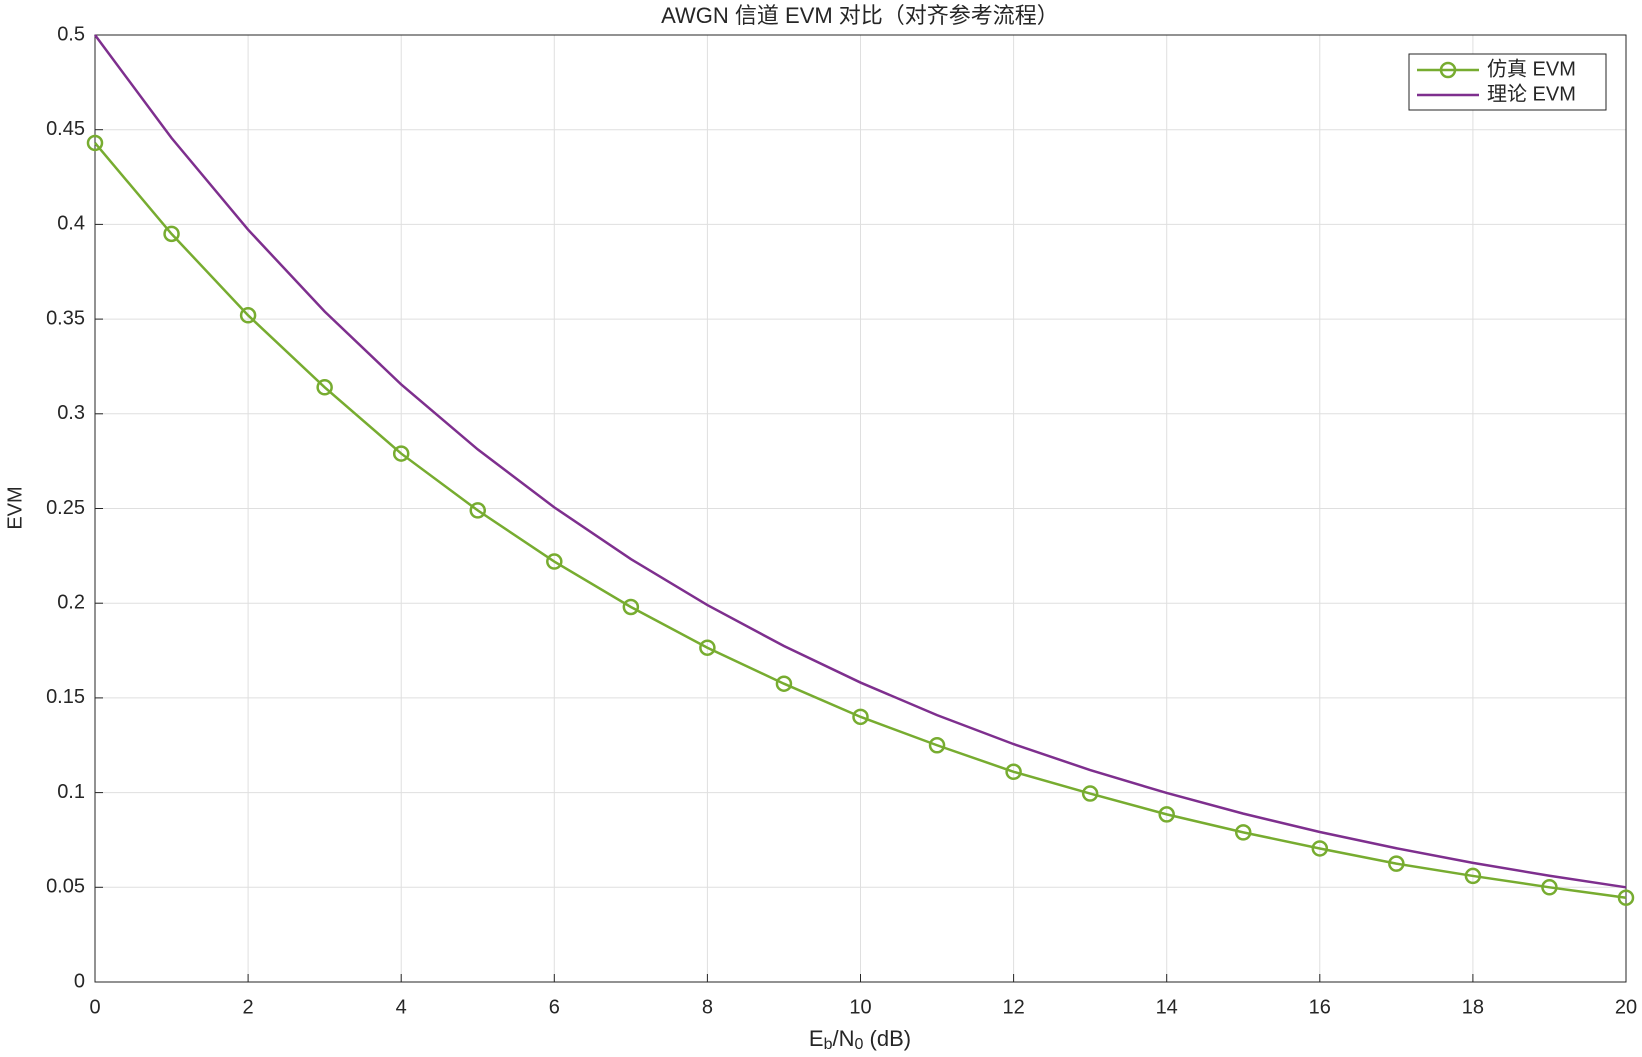 This screenshot has width=1642, height=1057. What do you see at coordinates (65, 318) in the screenshot?
I see `y-tick-label: 0.35` at bounding box center [65, 318].